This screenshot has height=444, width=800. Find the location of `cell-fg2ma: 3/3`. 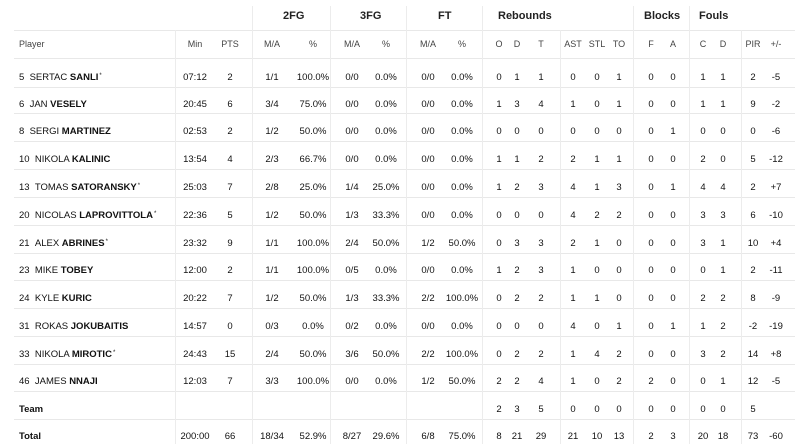

cell-fg2ma: 3/3 is located at coordinates (272, 381).